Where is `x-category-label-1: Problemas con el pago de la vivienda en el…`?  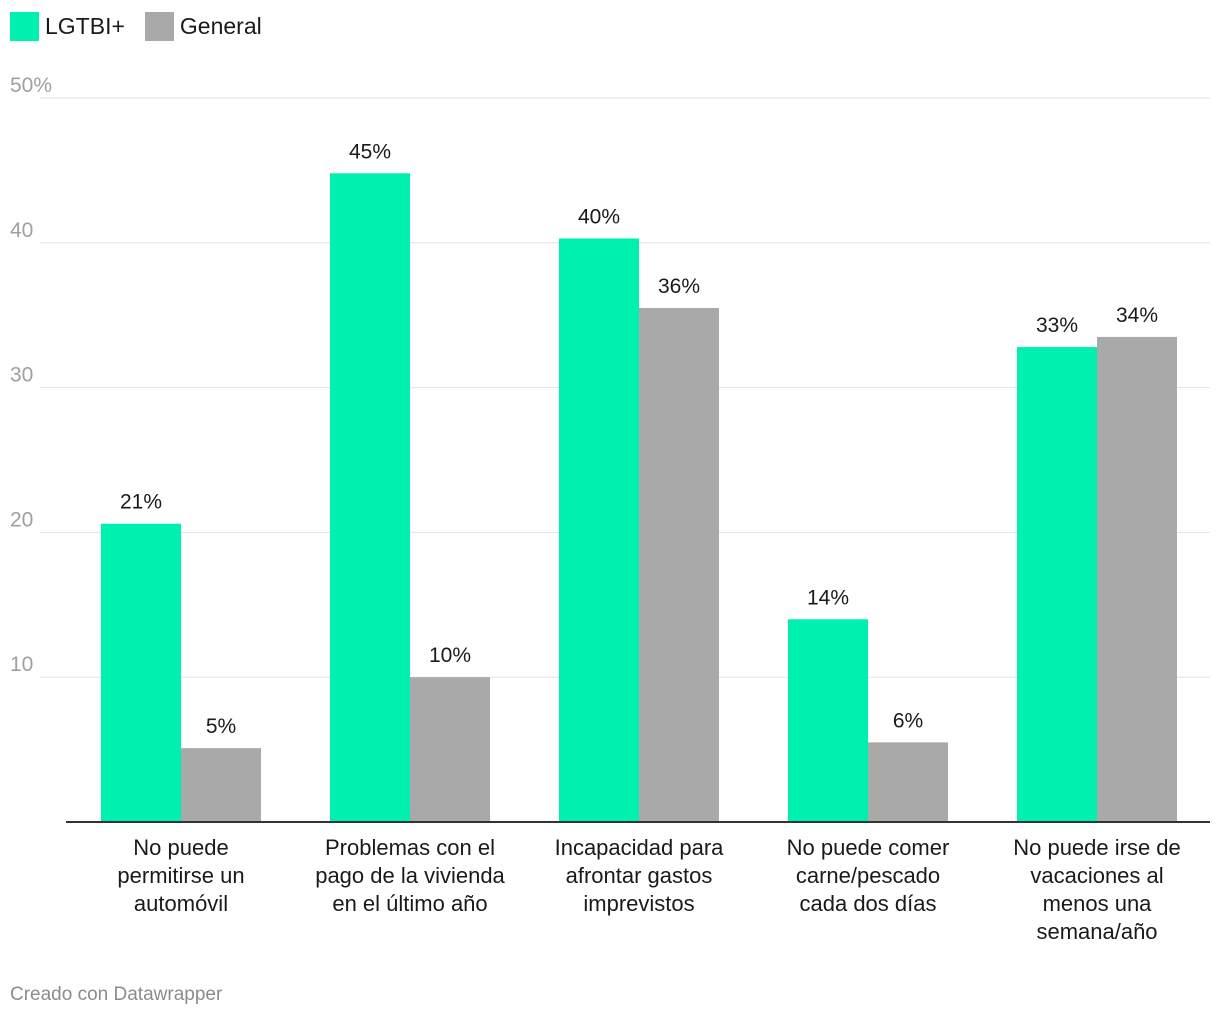 x-category-label-1: Problemas con el pago de la vivienda en el… is located at coordinates (410, 875).